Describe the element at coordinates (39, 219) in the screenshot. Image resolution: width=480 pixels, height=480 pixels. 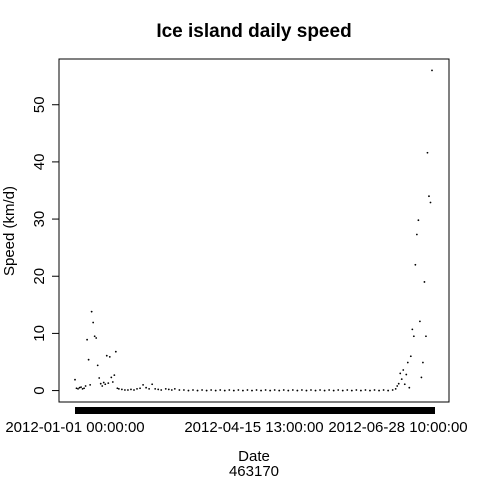
I see `y-tick-label: 30` at that location.